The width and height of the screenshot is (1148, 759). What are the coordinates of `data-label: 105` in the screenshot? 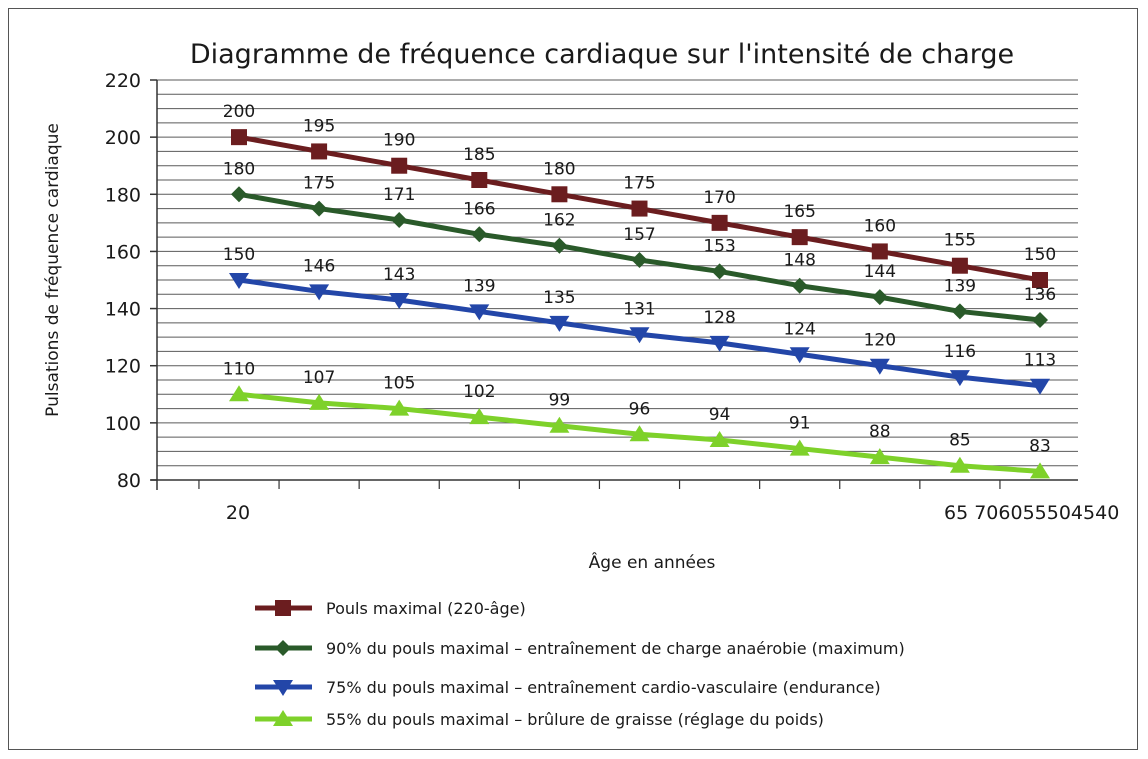 It's located at (399, 384).